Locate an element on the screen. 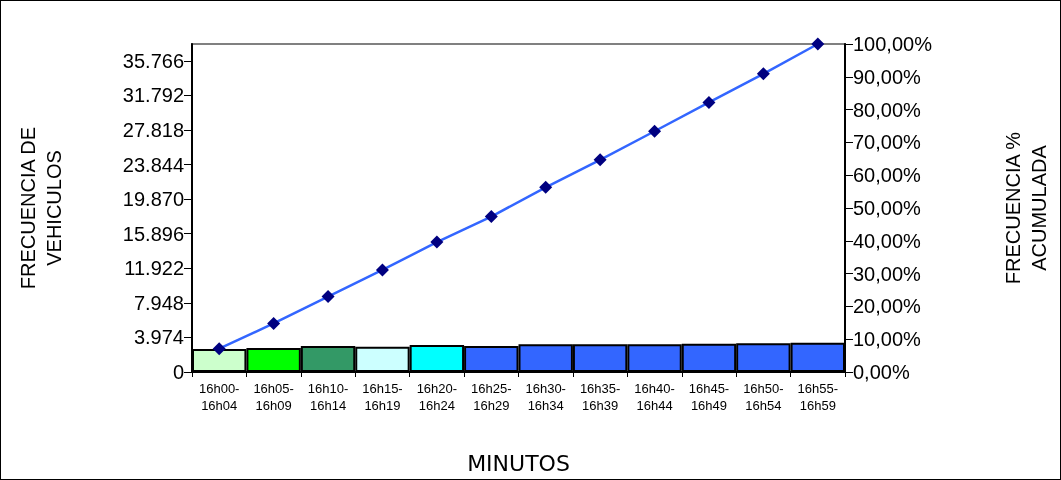 Image resolution: width=1061 pixels, height=480 pixels. y-axis-title: FRECUENCIA DE VEHICULOS is located at coordinates (41, 208).